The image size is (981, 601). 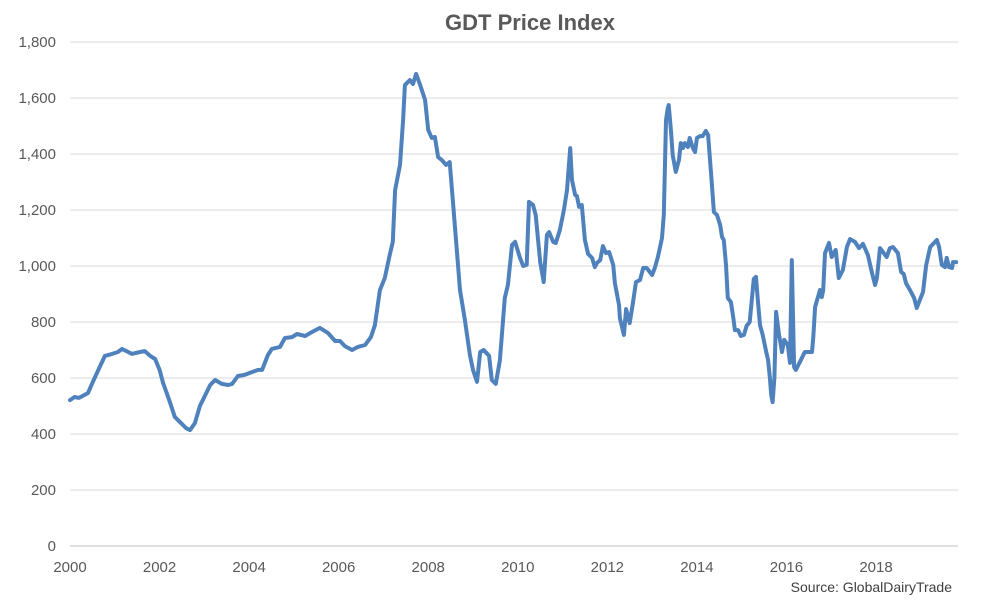 I want to click on y-tick-label: 1,000, so click(x=37, y=266).